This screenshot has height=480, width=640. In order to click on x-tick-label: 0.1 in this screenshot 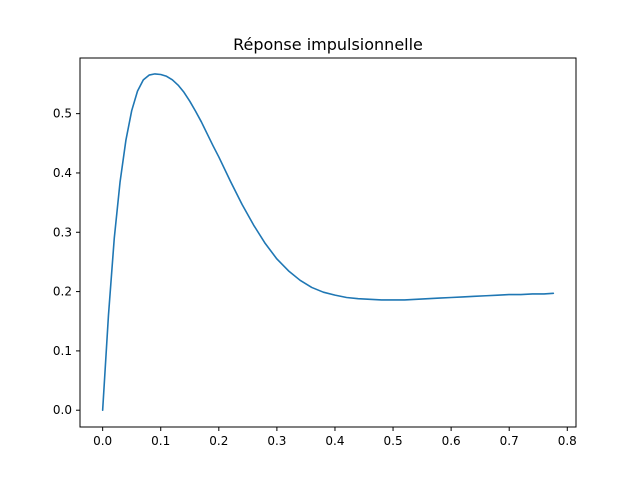, I will do `click(160, 441)`.